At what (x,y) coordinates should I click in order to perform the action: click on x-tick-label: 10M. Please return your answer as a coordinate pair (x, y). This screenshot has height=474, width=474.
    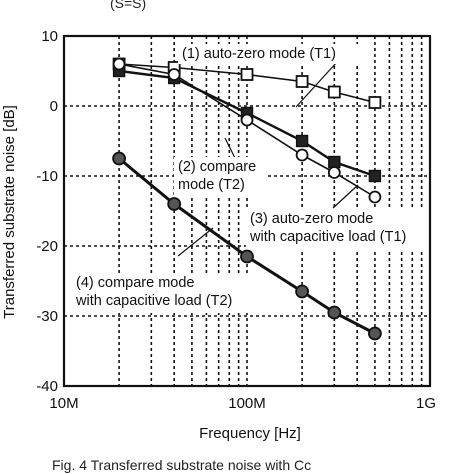
    Looking at the image, I should click on (63, 403).